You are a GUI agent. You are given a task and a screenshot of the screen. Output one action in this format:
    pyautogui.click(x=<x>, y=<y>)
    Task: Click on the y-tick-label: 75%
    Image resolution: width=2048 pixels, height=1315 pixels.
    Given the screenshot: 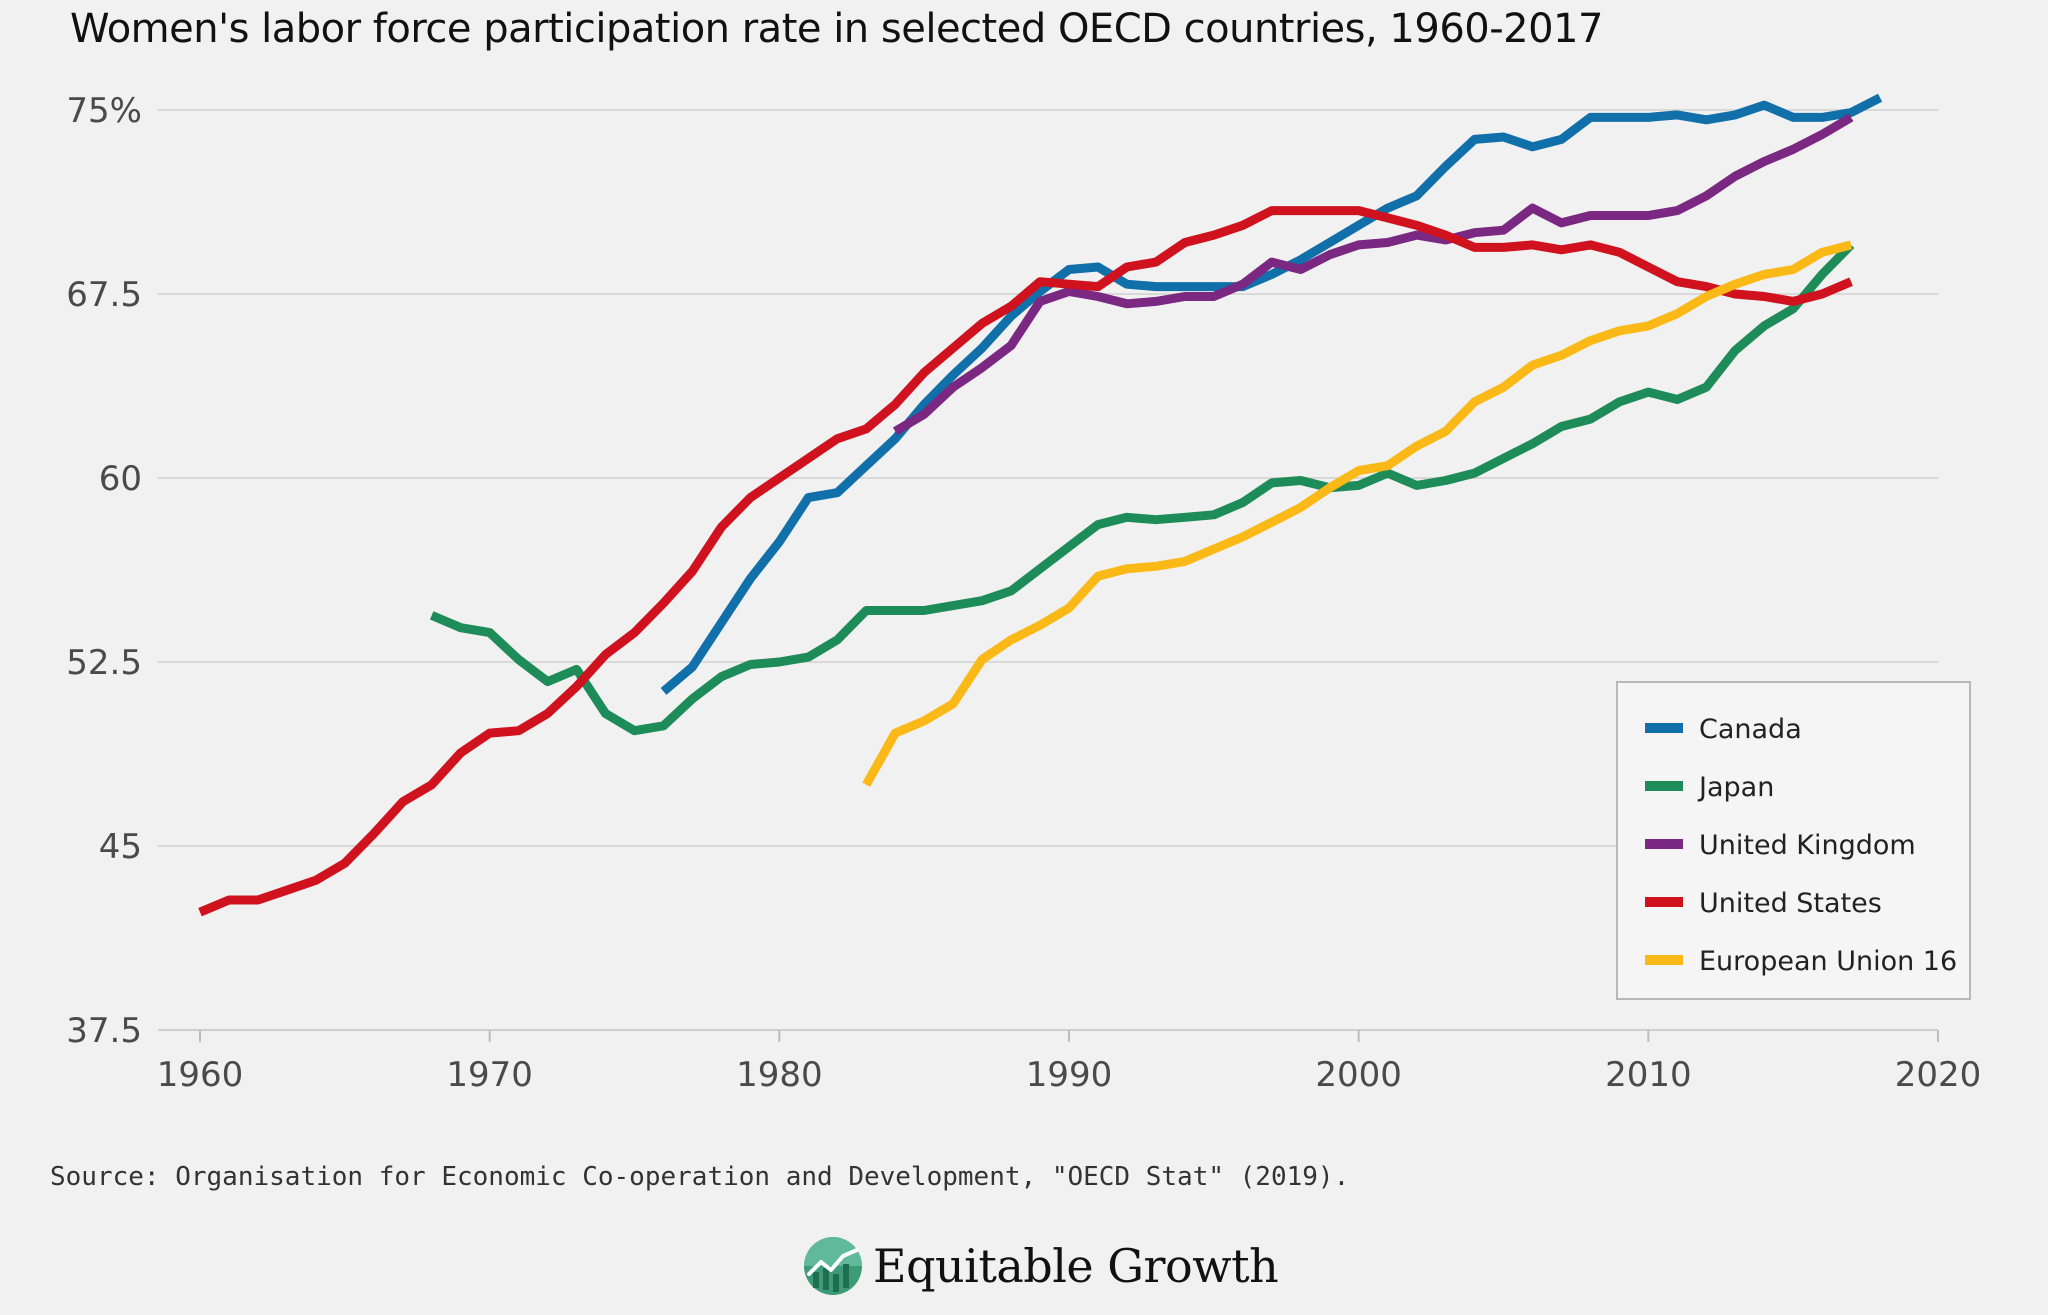 What is the action you would take?
    pyautogui.click(x=104, y=111)
    